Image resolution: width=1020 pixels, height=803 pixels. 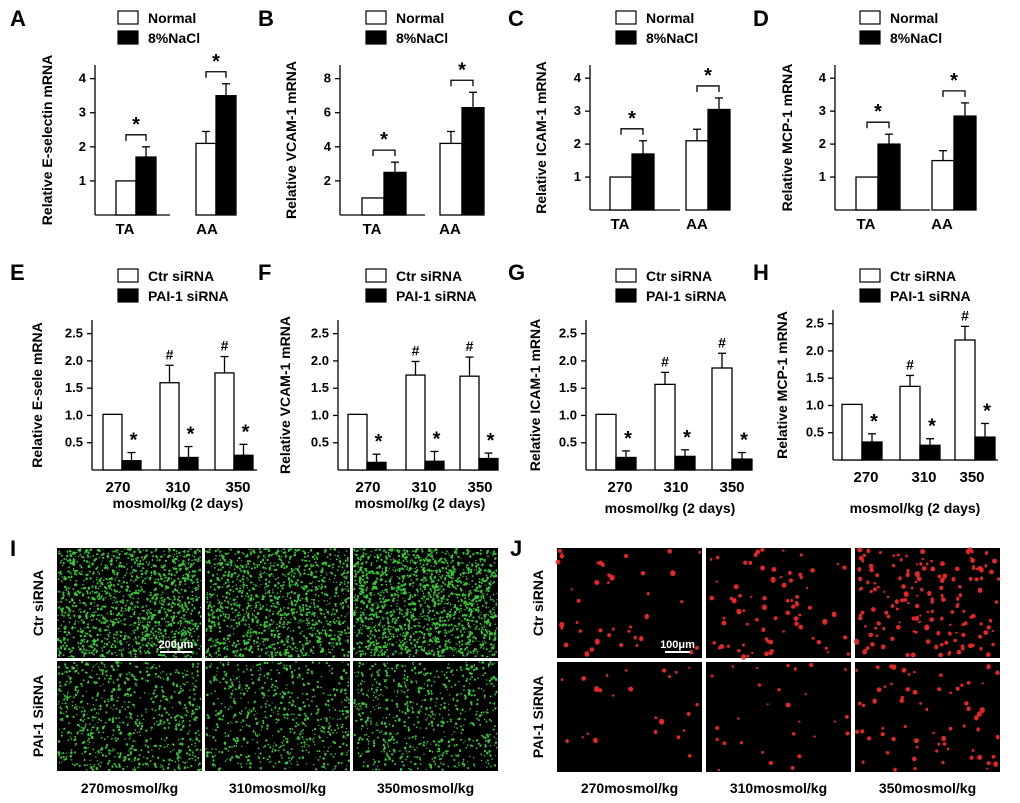 What do you see at coordinates (38, 603) in the screenshot?
I see `image-row-label: Ctr siRNA` at bounding box center [38, 603].